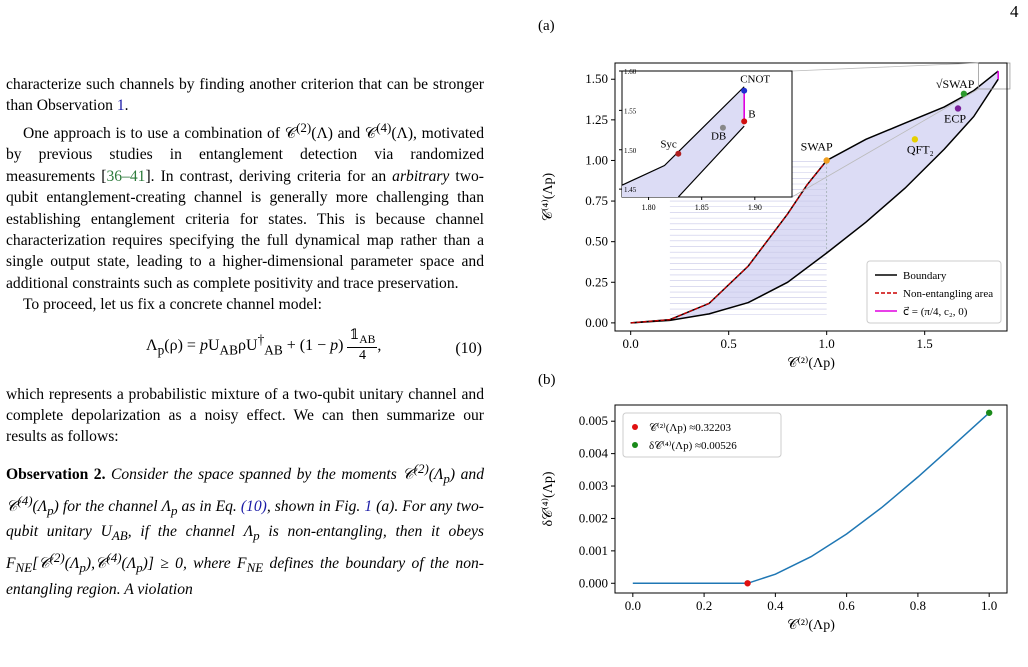 Image resolution: width=1028 pixels, height=667 pixels. I want to click on point-QFT₂, so click(915, 139).